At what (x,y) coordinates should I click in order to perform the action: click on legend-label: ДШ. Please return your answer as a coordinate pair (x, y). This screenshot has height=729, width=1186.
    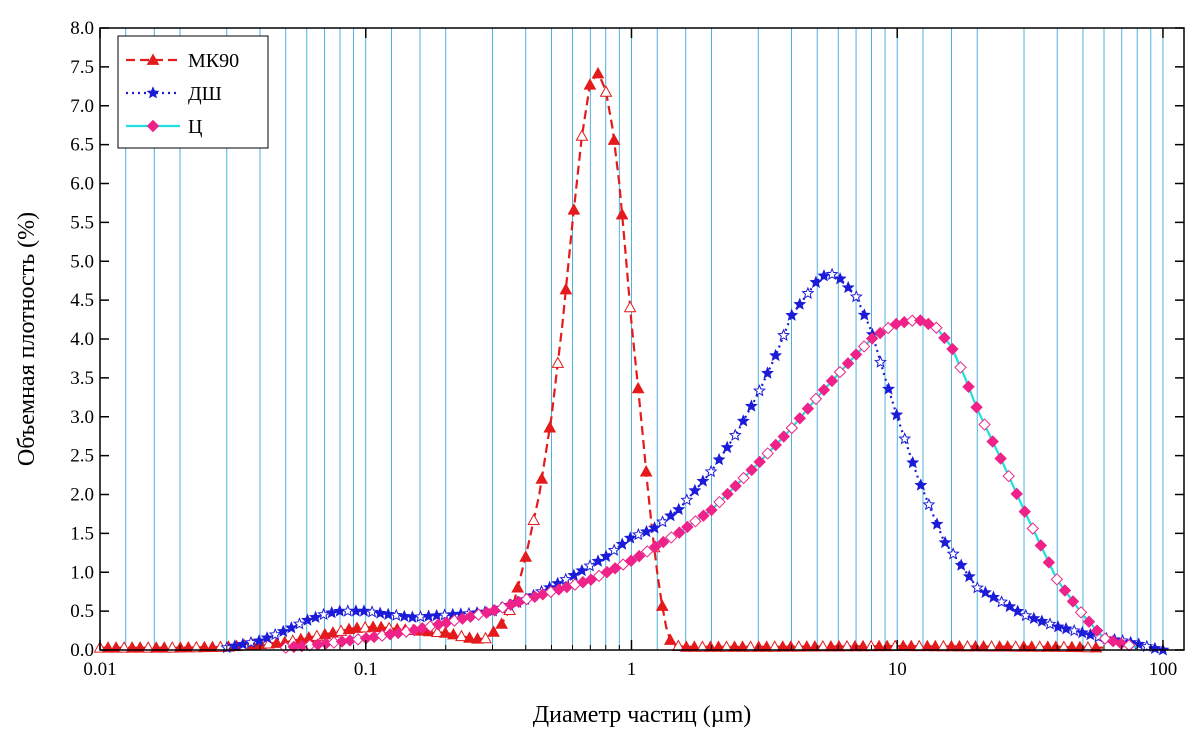
    Looking at the image, I should click on (205, 94).